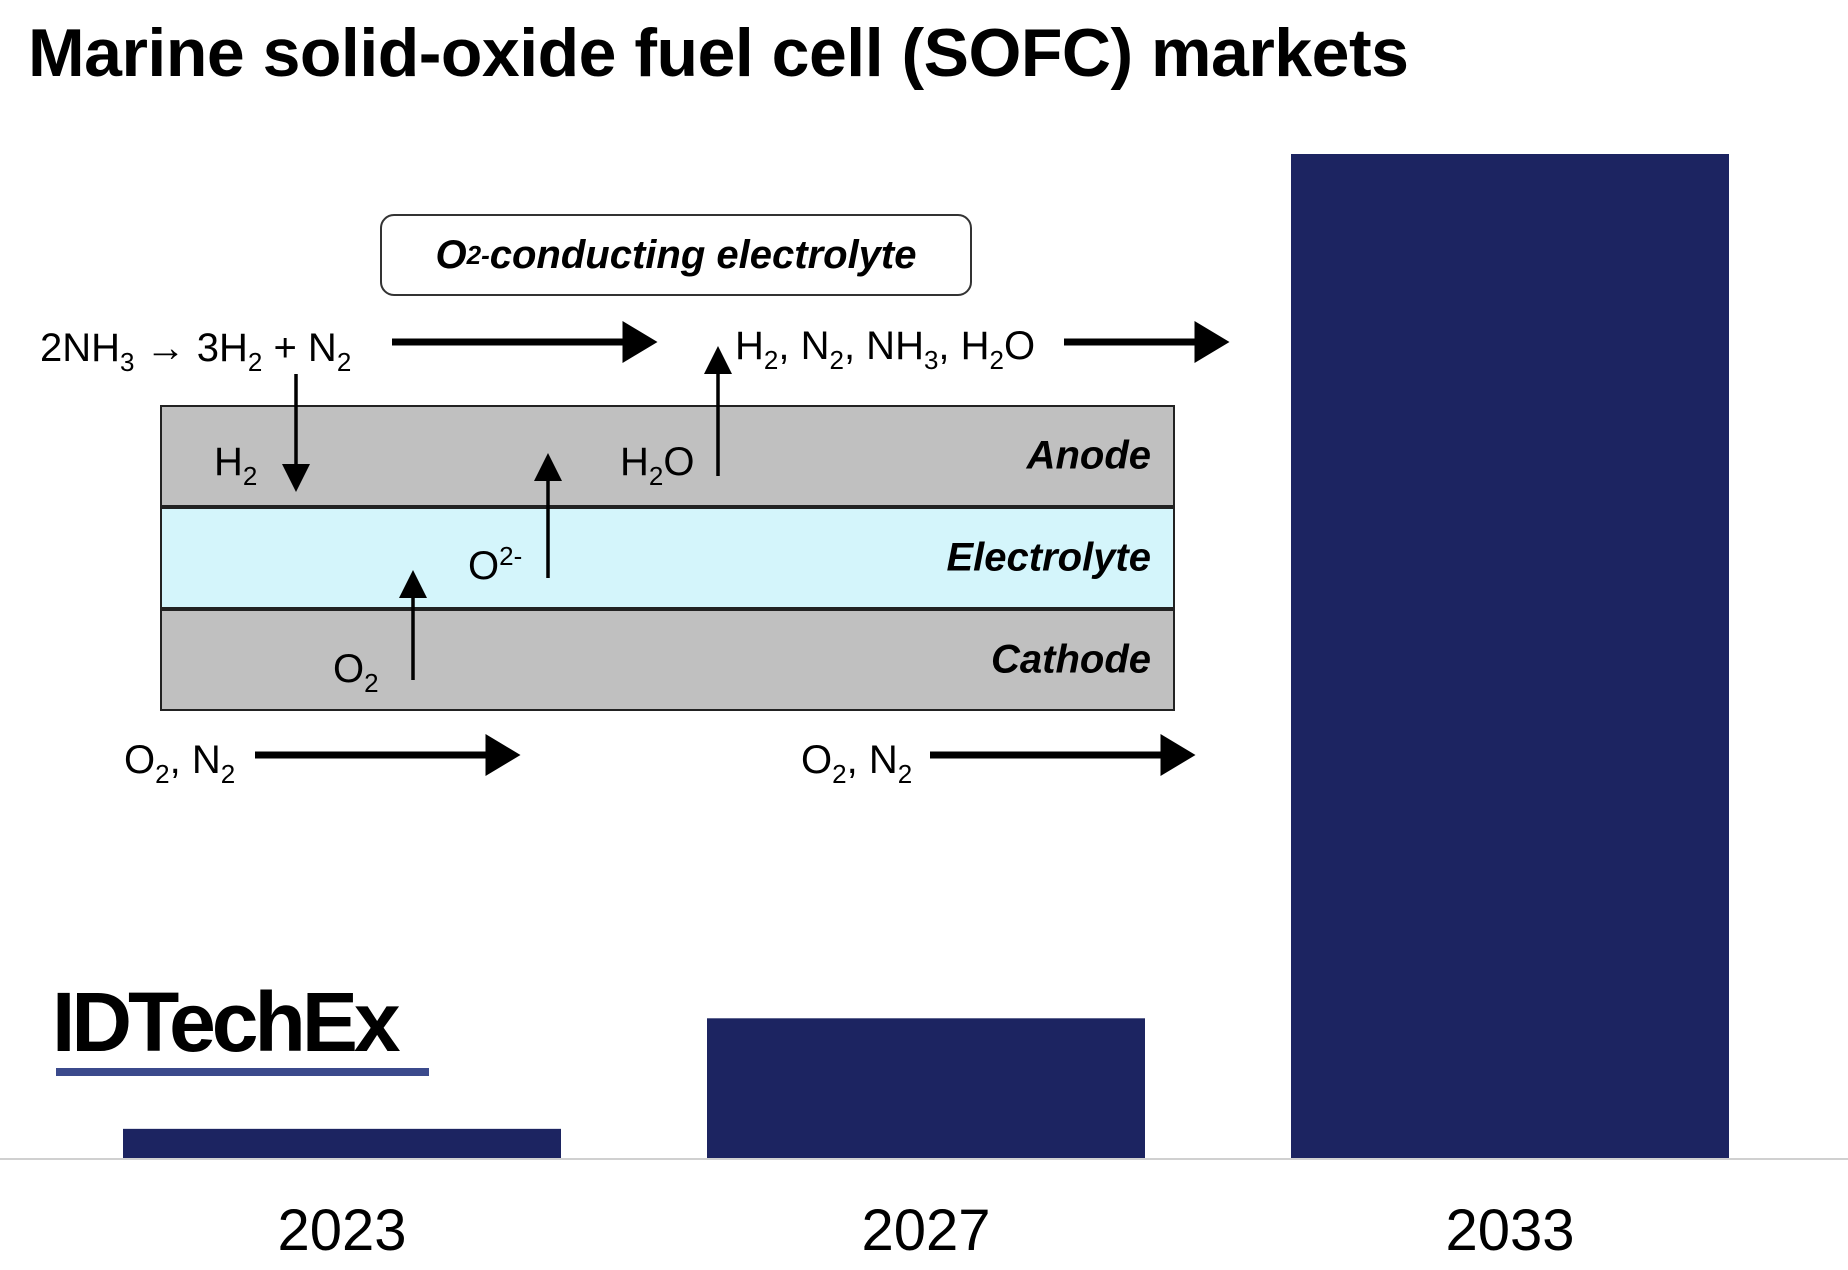 The width and height of the screenshot is (1848, 1270). I want to click on idtechex-logo: IDTechEx, so click(226, 1022).